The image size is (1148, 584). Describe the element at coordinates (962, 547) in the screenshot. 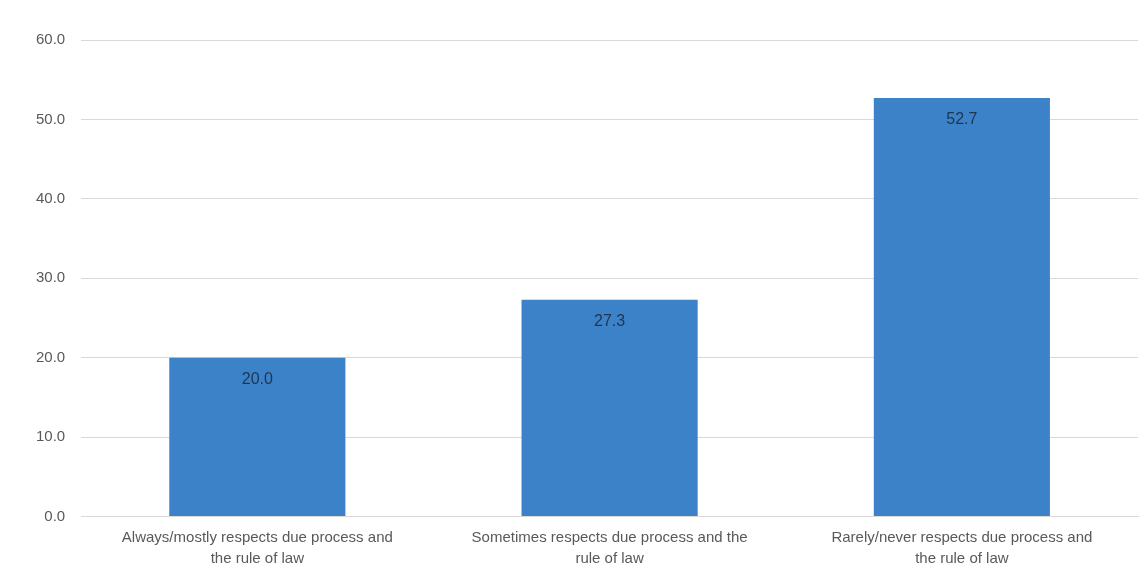

I see `x-tick-label: Rarely/never respects due process and the rule of law` at that location.